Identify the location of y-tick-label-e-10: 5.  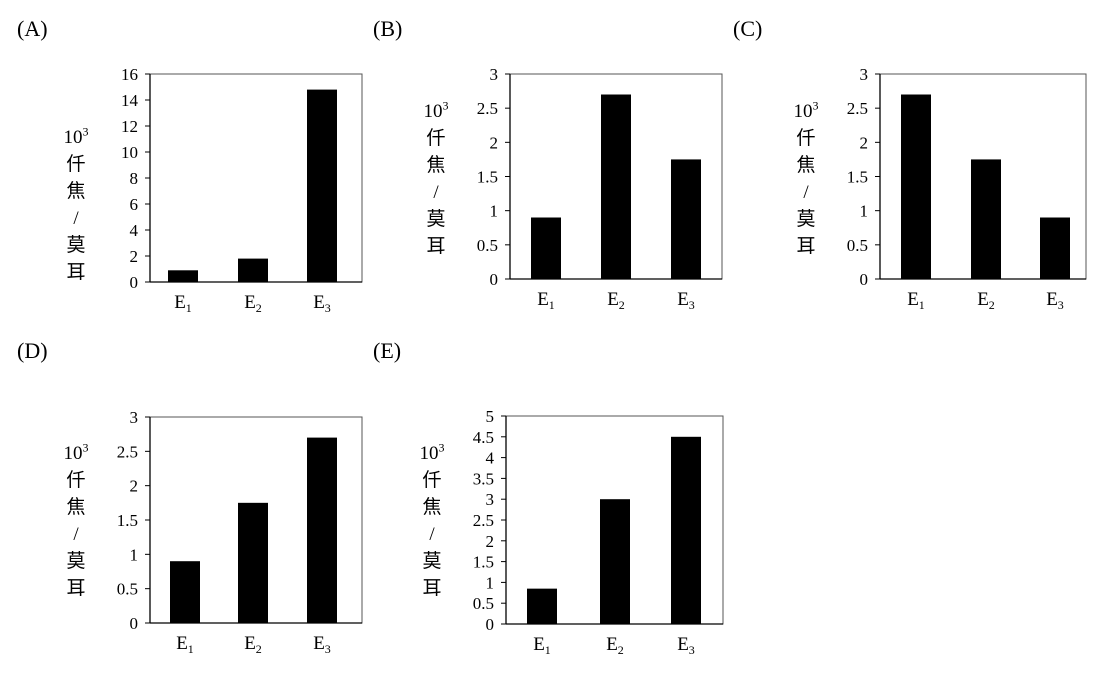
(490, 416).